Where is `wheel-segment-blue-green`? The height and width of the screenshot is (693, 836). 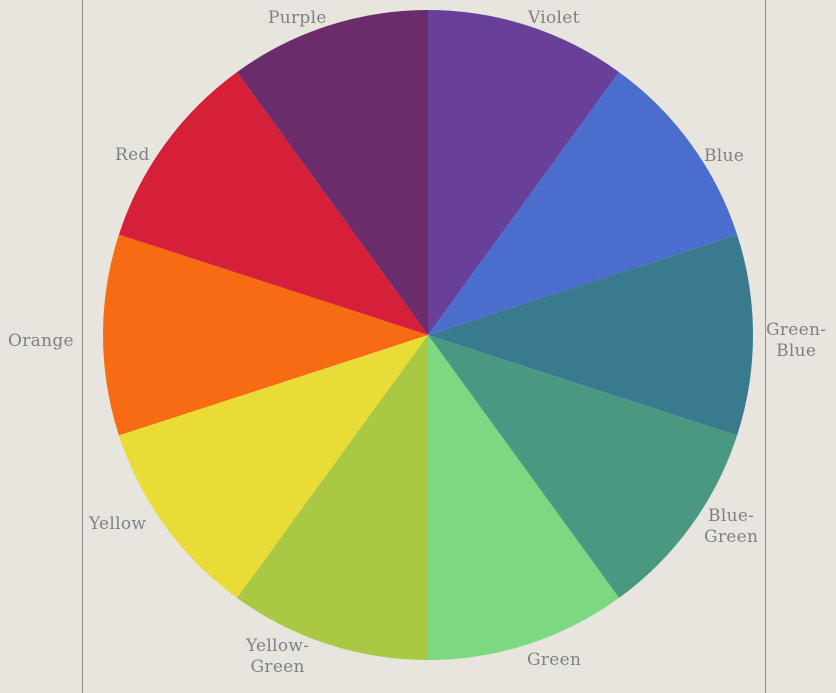
wheel-segment-blue-green is located at coordinates (583, 466).